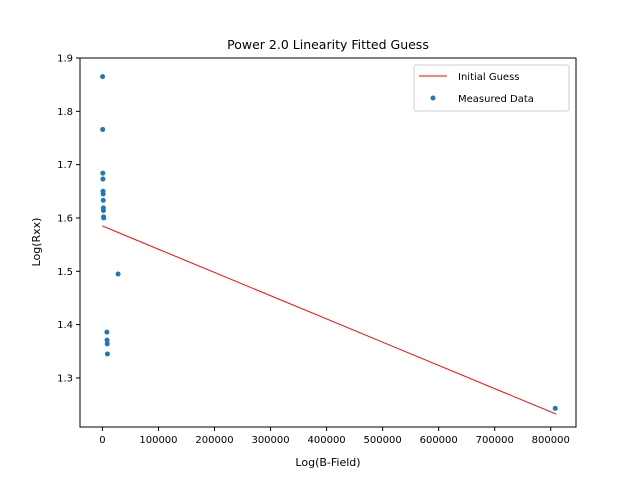  I want to click on y-tick-label: 1.3, so click(65, 378).